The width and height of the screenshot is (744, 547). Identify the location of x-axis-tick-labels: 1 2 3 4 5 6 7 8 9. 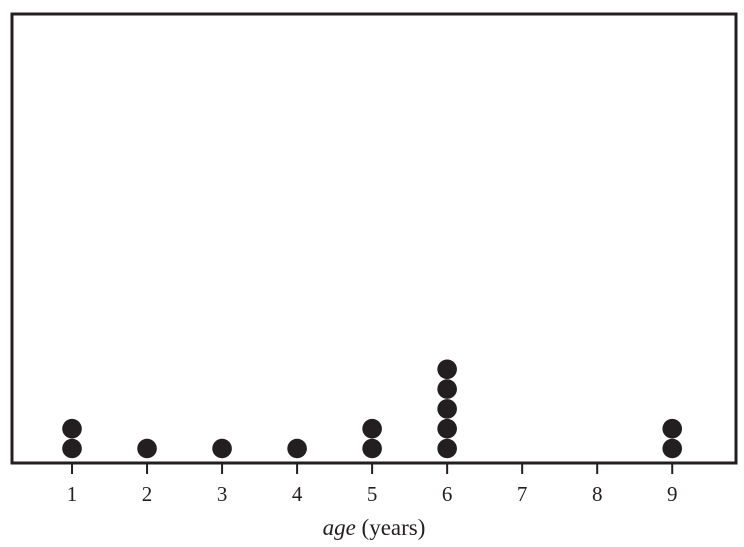
(372, 494).